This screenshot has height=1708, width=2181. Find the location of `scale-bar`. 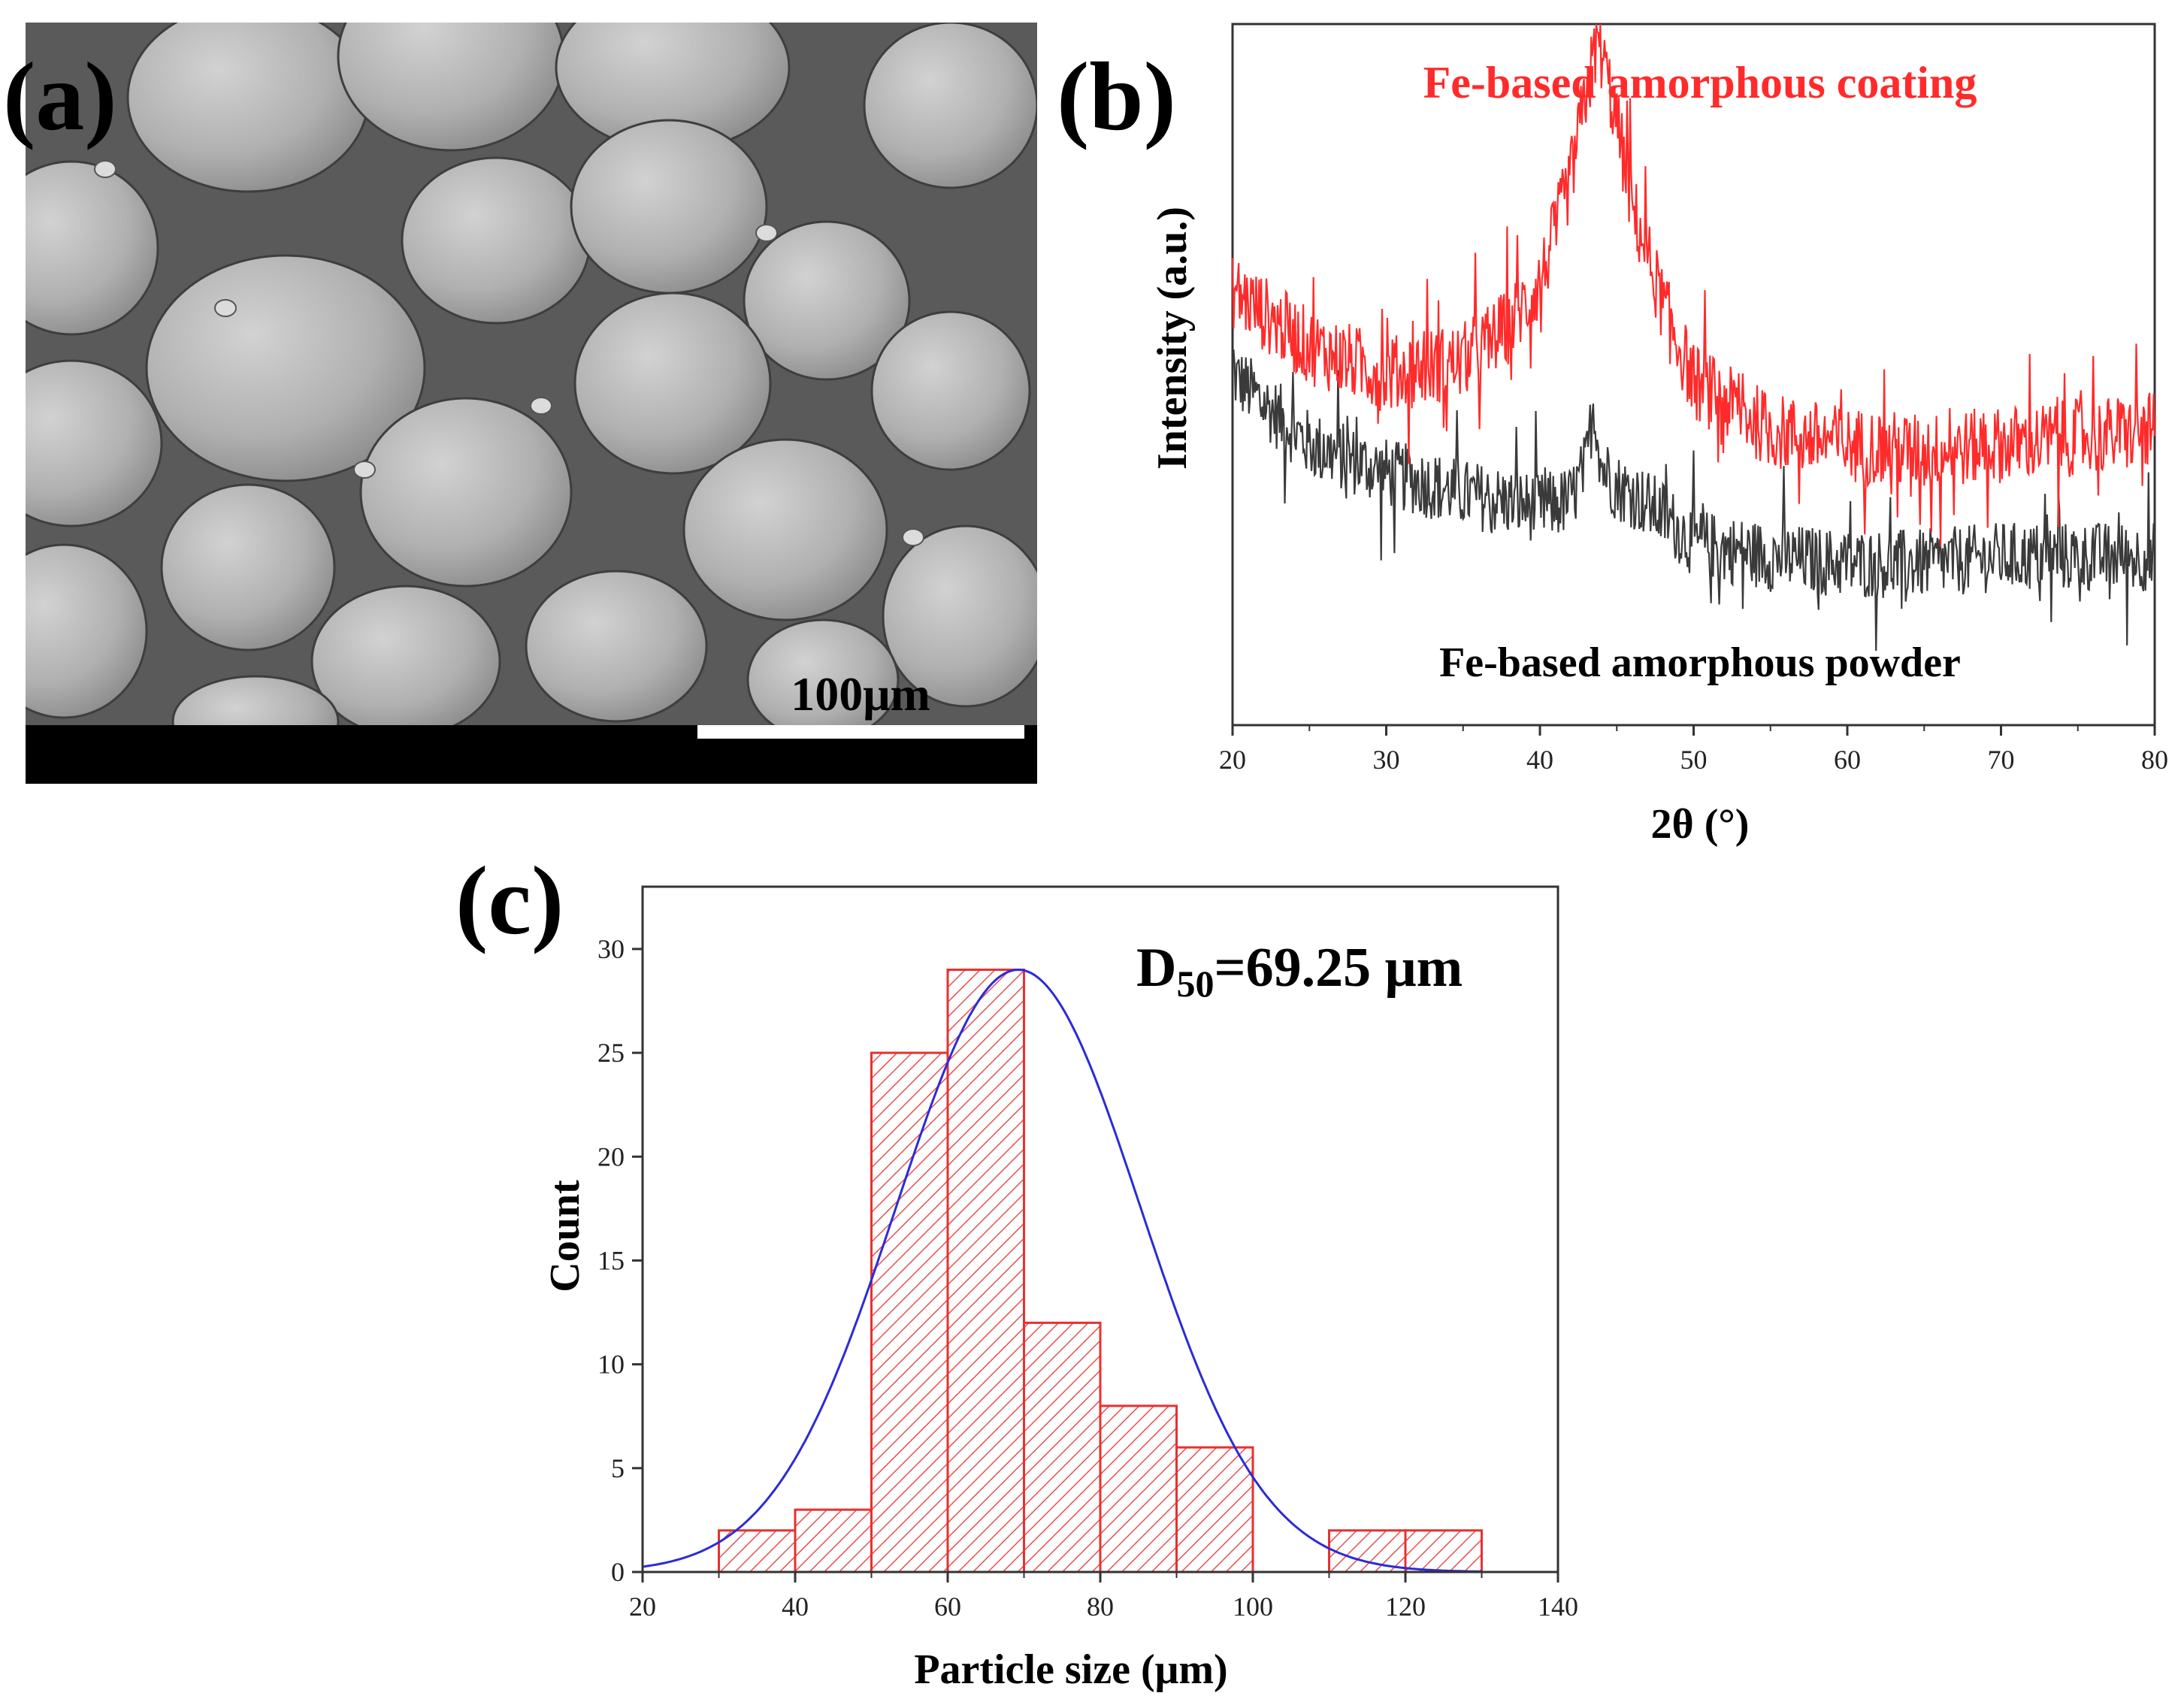

scale-bar is located at coordinates (860, 732).